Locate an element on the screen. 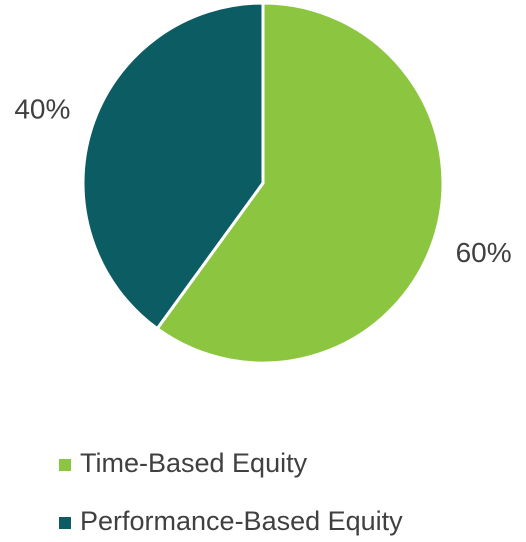 This screenshot has width=526, height=542. data-label: 40% is located at coordinates (42, 109).